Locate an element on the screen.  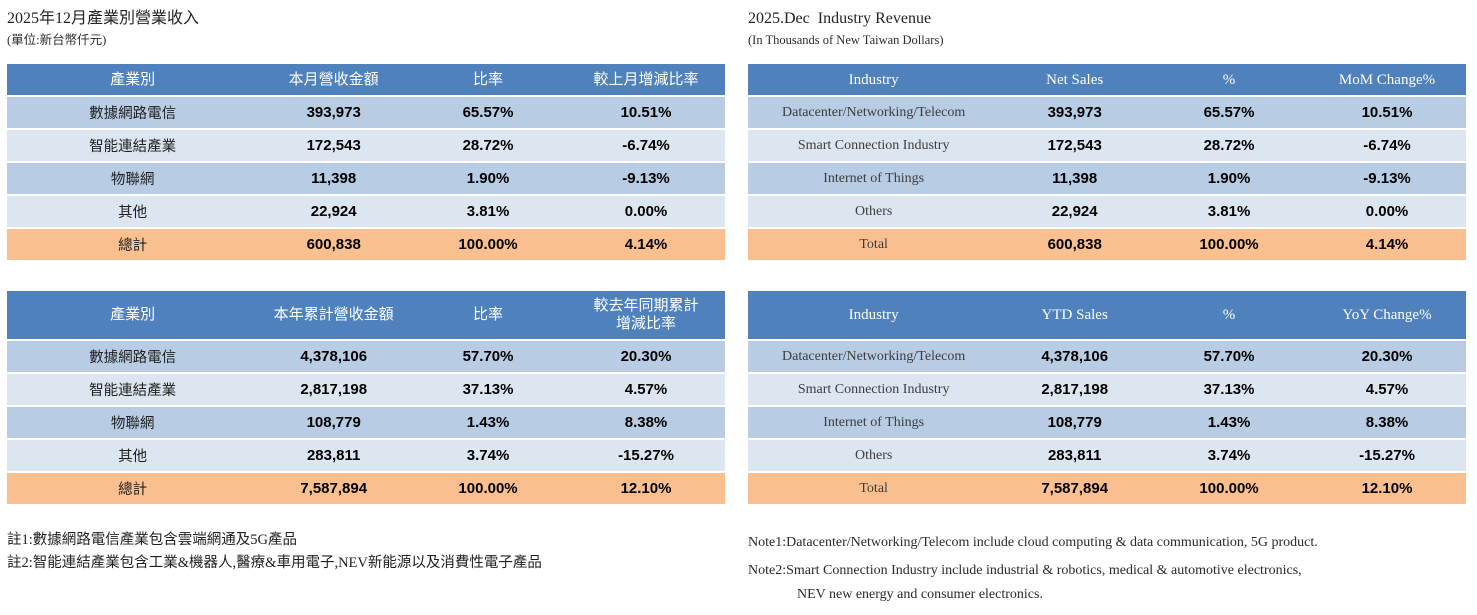
table-row: 智能連結產業 172,543 28.72% -6.74% is located at coordinates (366, 146).